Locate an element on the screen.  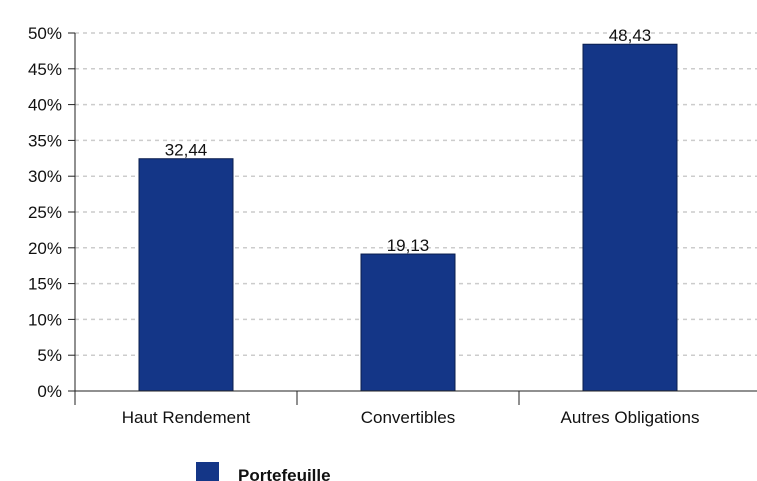
bar-autres-obligations is located at coordinates (630, 217).